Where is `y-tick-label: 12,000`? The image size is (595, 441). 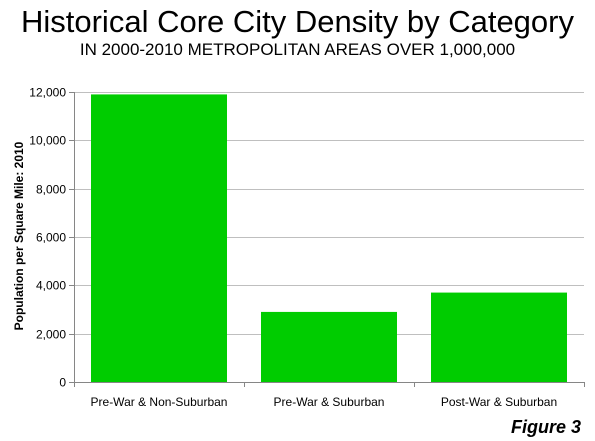
y-tick-label: 12,000 is located at coordinates (47, 93).